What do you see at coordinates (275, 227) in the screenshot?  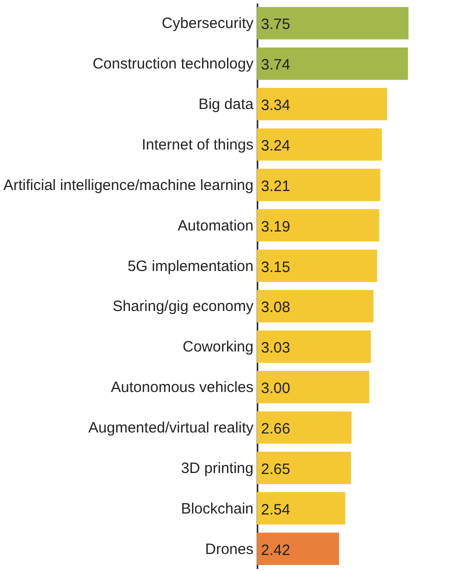 I see `data-label: 3.19` at bounding box center [275, 227].